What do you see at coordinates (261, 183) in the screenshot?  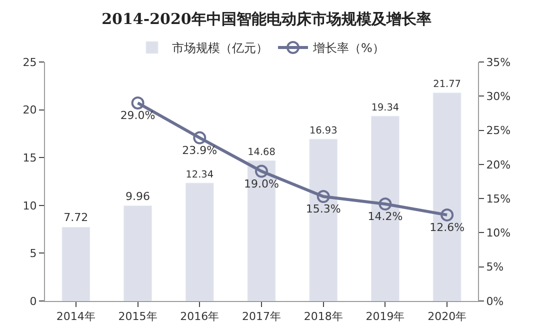 I see `data-label: 19.0%` at bounding box center [261, 183].